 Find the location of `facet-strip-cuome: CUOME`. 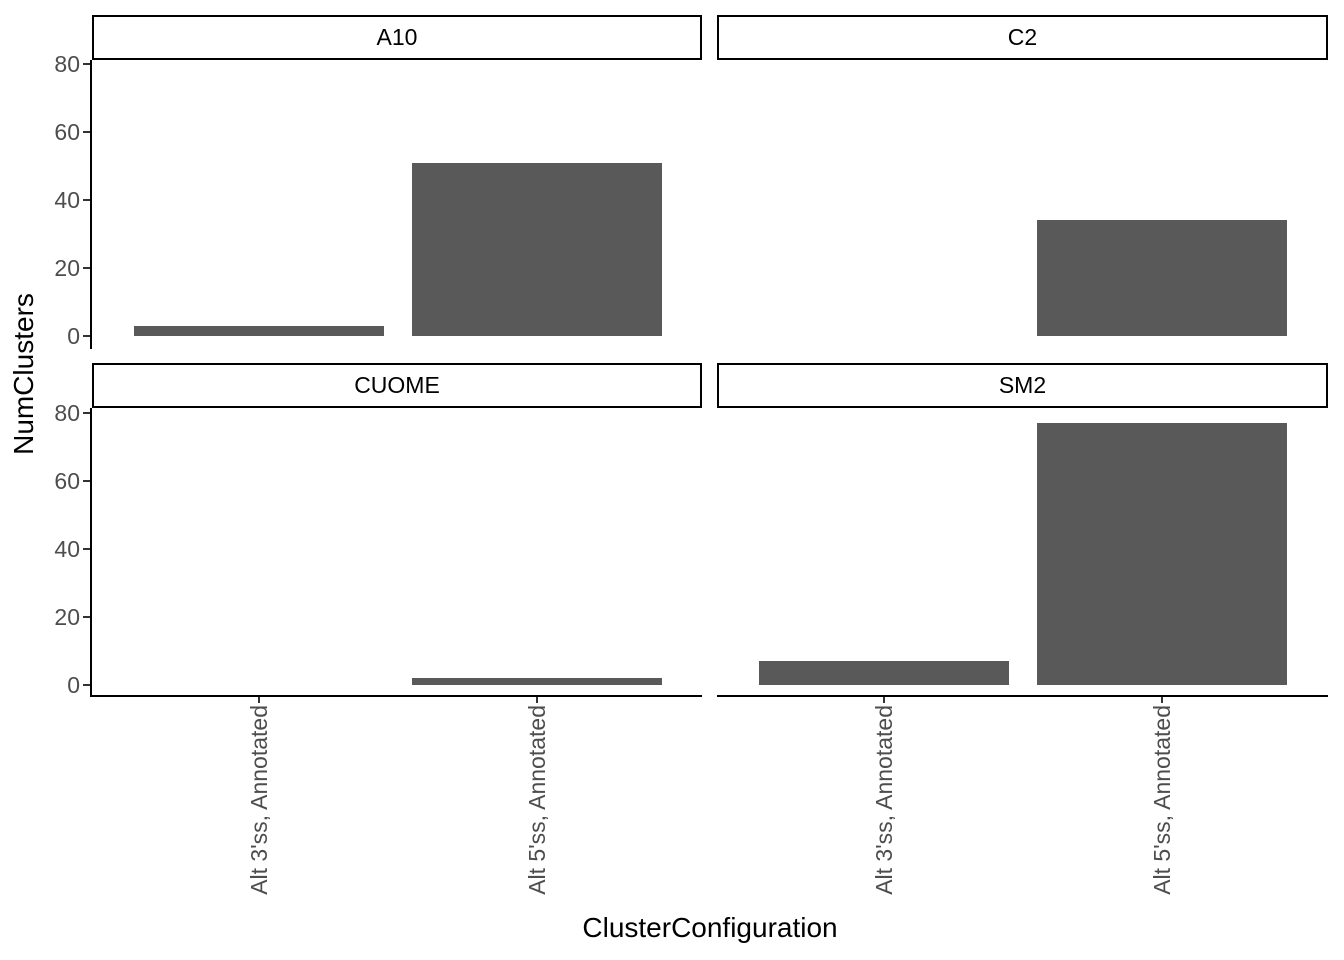

facet-strip-cuome: CUOME is located at coordinates (397, 385).